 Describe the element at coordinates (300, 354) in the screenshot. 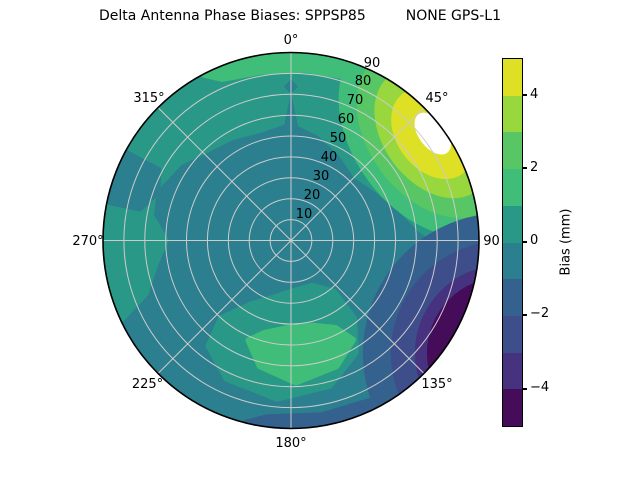

I see `contour-region-green-arc` at that location.